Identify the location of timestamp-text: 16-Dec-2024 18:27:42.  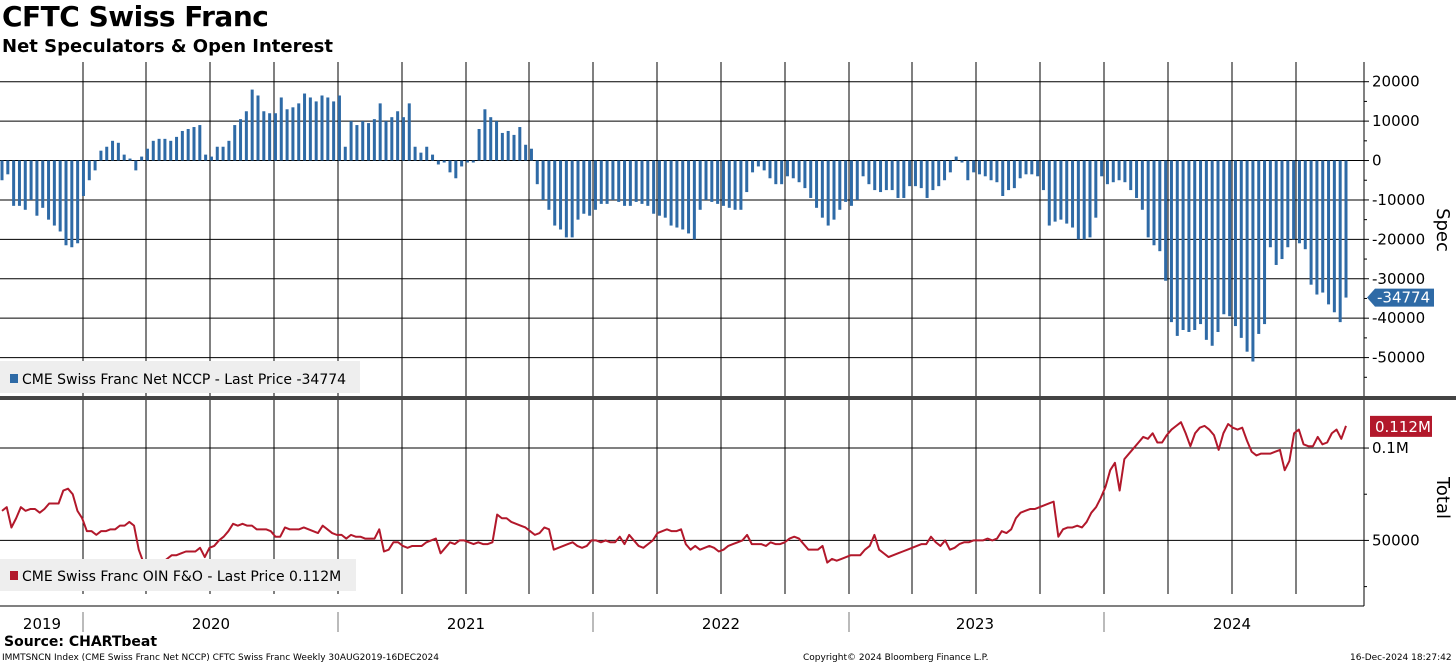
(1401, 658).